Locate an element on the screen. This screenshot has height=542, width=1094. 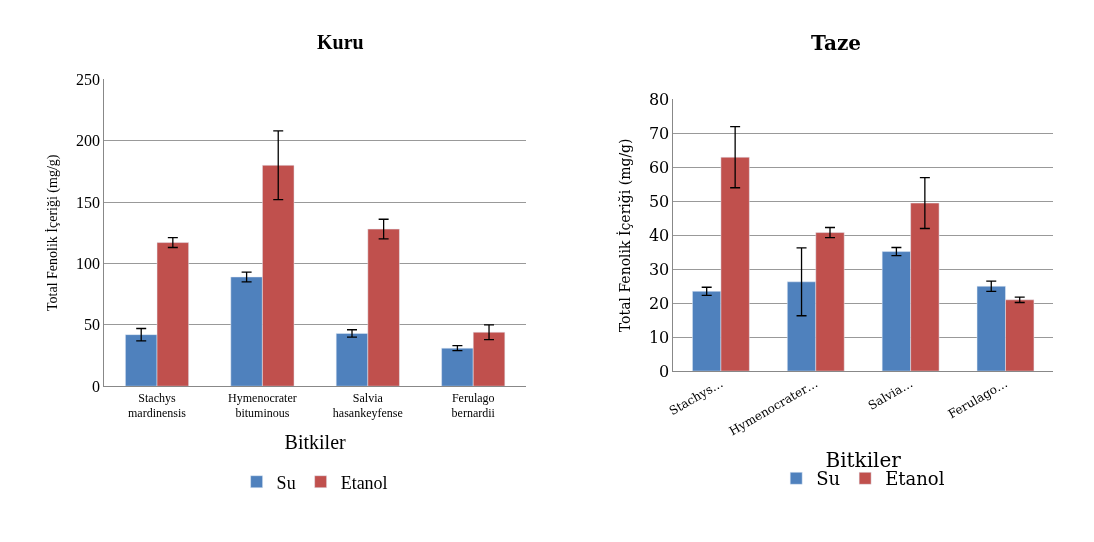
y-tick-label: 60 is located at coordinates (659, 167).